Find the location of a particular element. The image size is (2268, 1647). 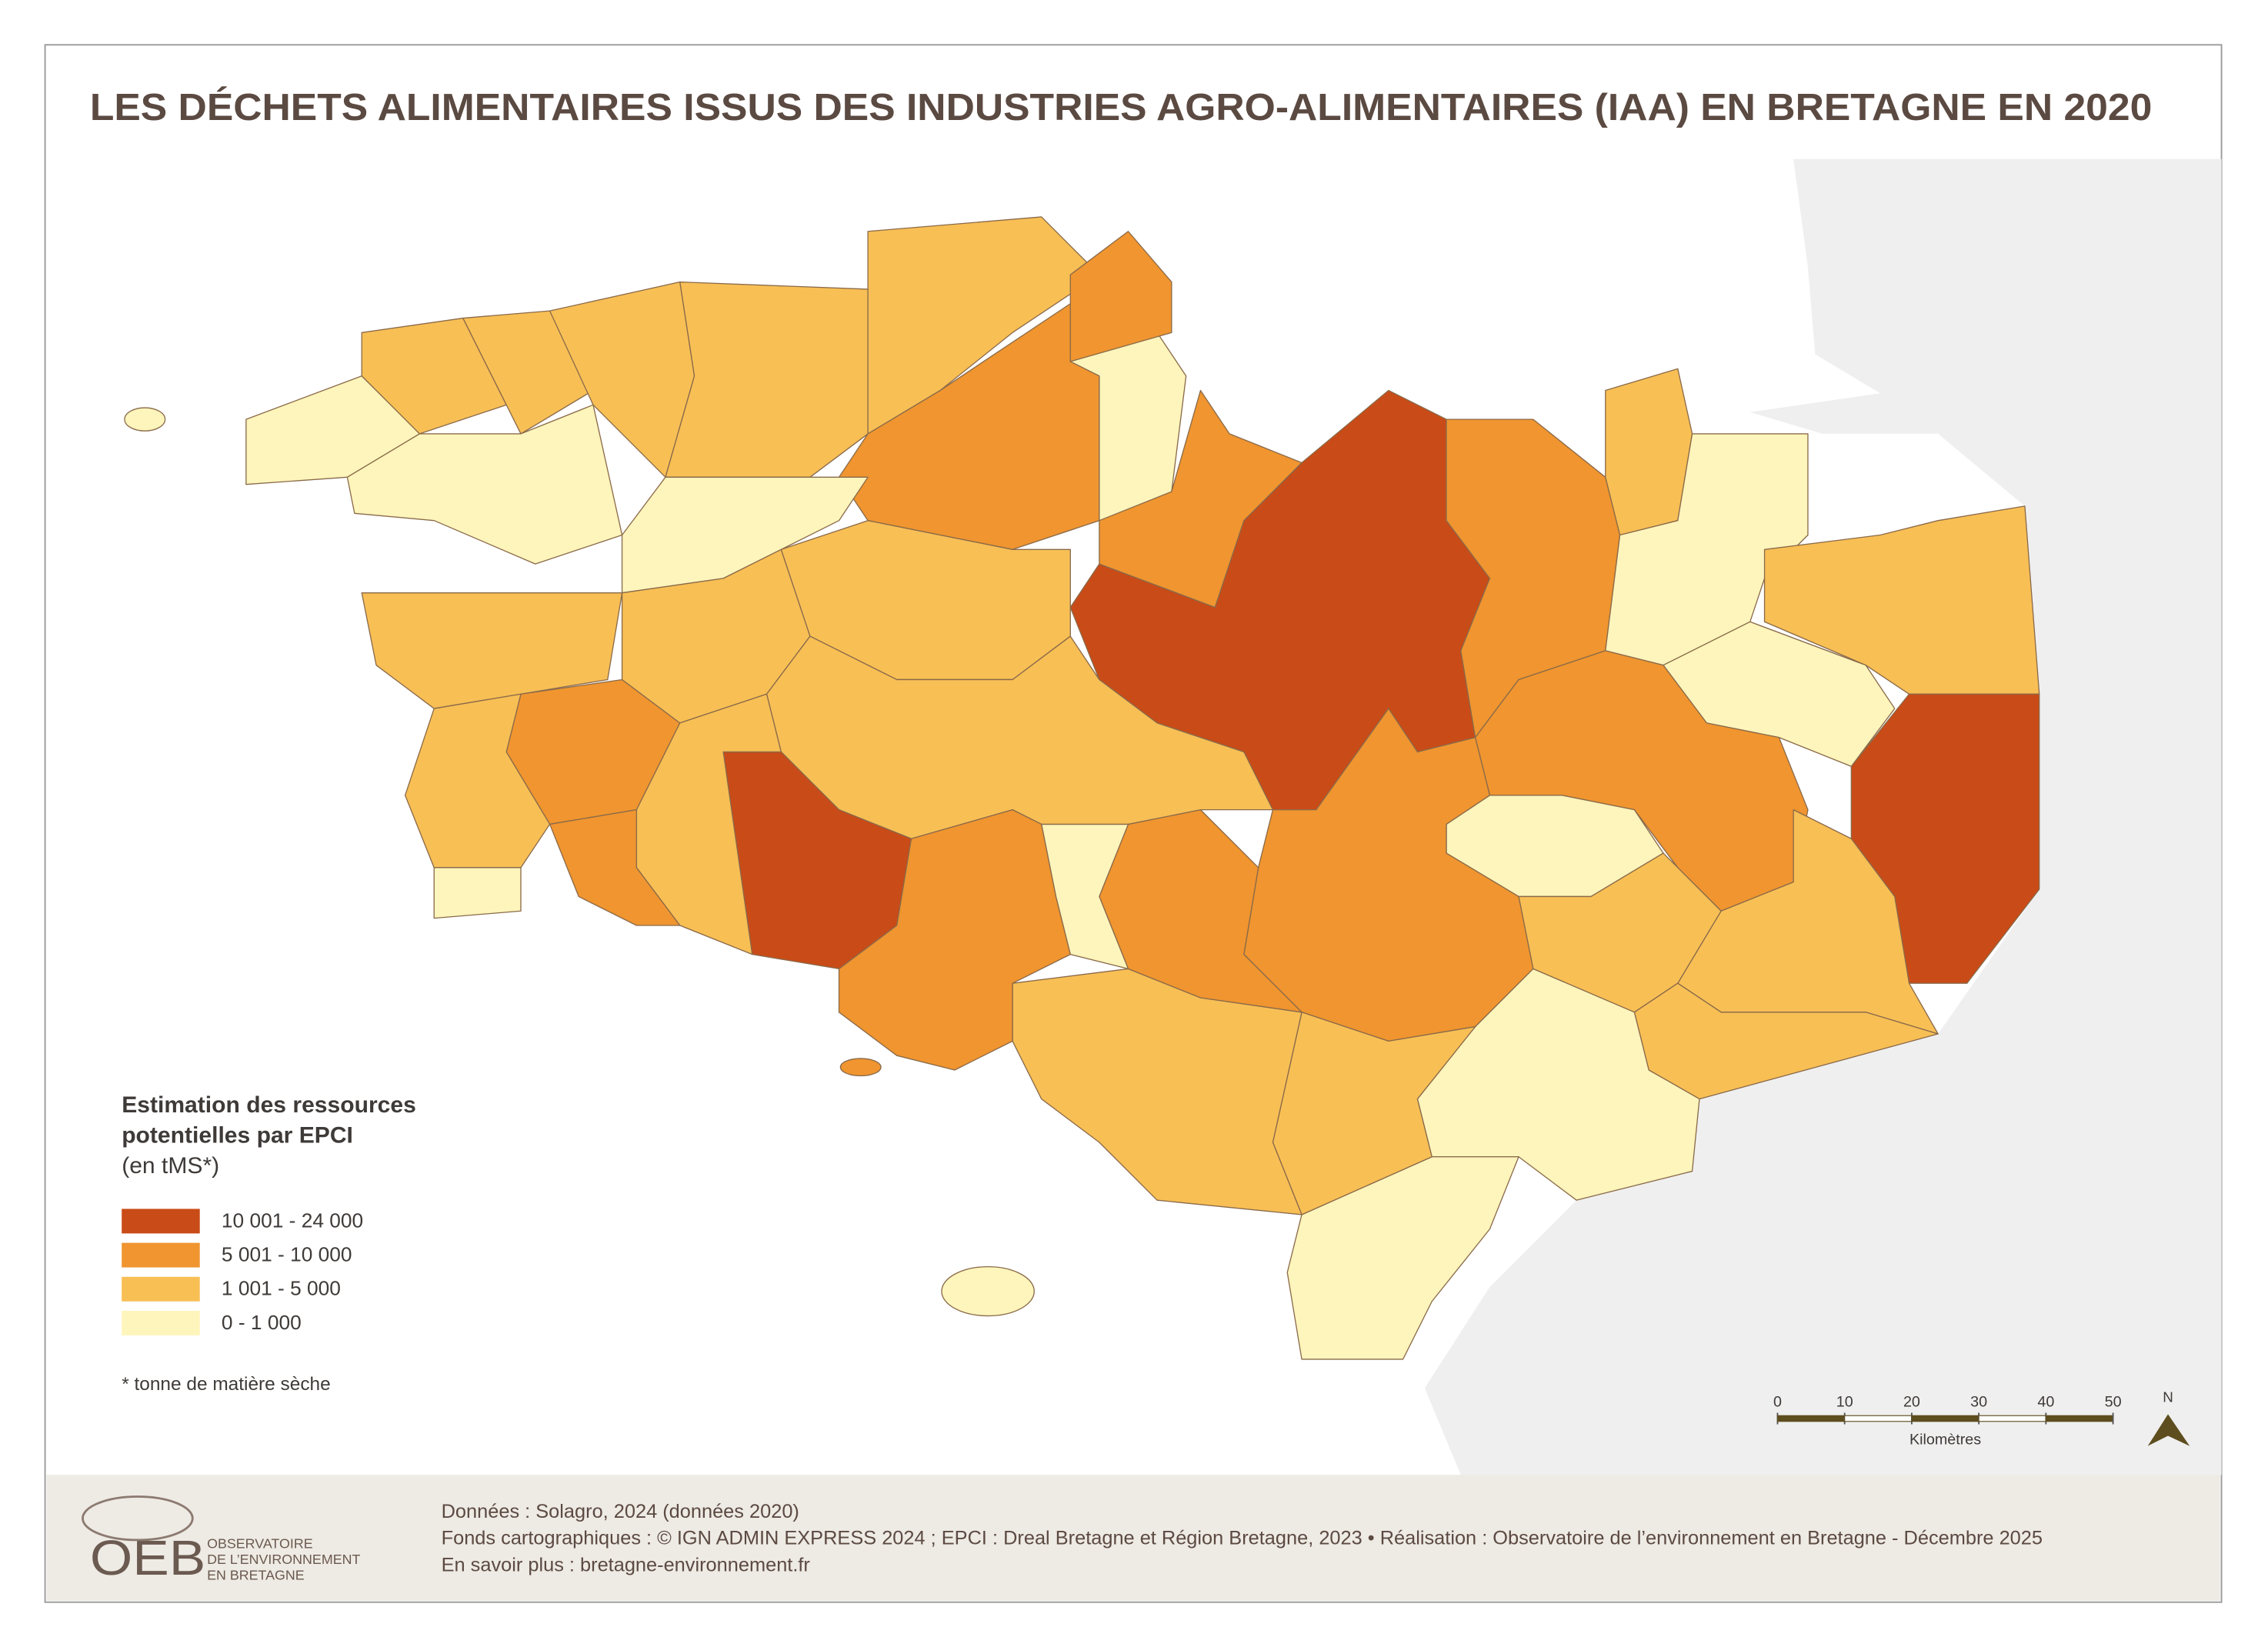

footer-band is located at coordinates (1133, 1538).